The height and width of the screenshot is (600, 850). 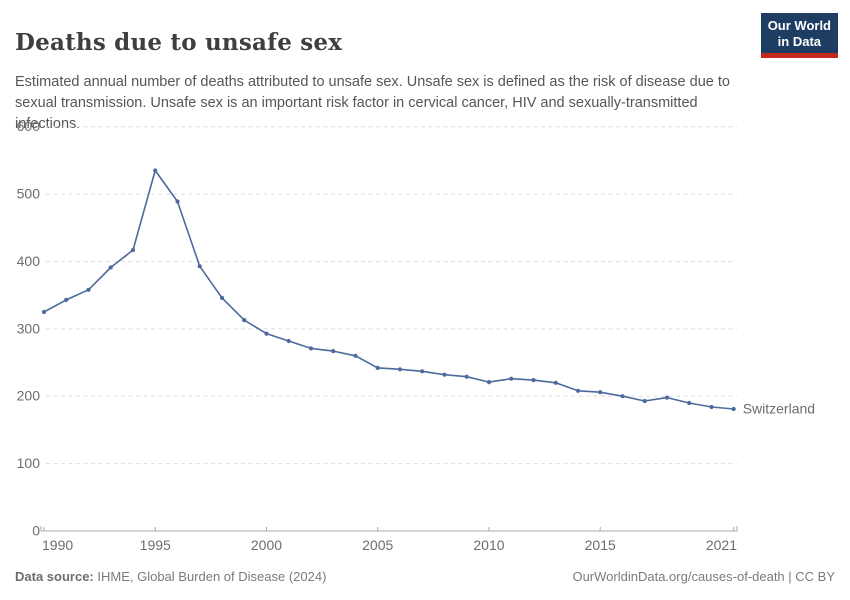 What do you see at coordinates (721, 545) in the screenshot?
I see `x-tick-label-2021: 2021` at bounding box center [721, 545].